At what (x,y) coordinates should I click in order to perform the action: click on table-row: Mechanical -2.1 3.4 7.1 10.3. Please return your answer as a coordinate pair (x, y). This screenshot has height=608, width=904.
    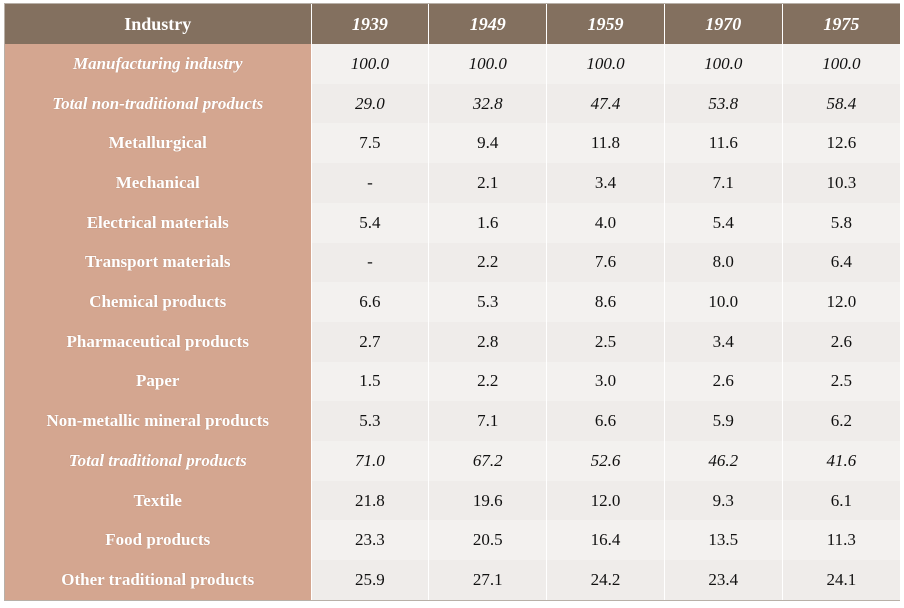
    Looking at the image, I should click on (452, 183).